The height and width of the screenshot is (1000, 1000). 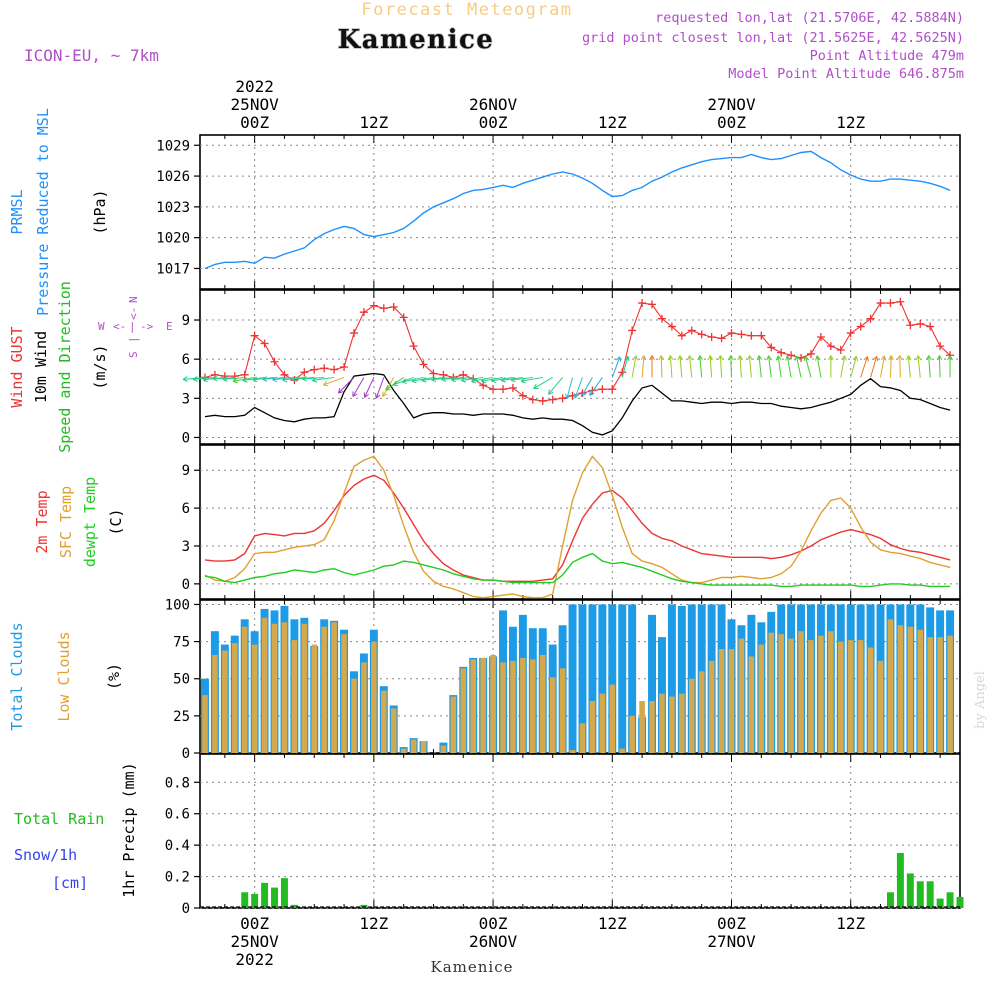 I want to click on ytick-label: 9, so click(x=186, y=471).